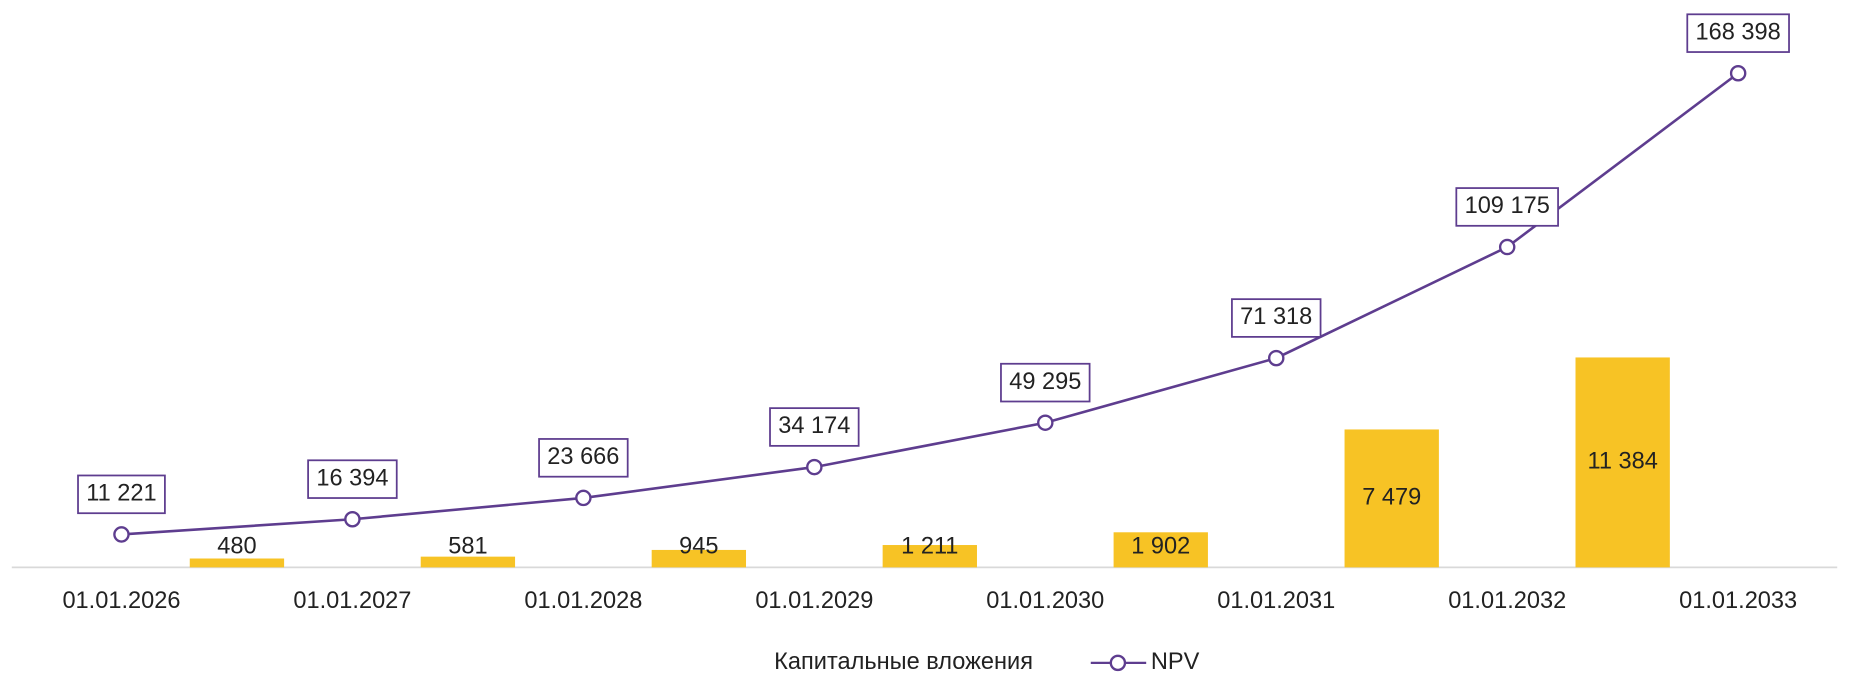 The image size is (1849, 676). What do you see at coordinates (236, 546) in the screenshot?
I see `bar-value-label: 480` at bounding box center [236, 546].